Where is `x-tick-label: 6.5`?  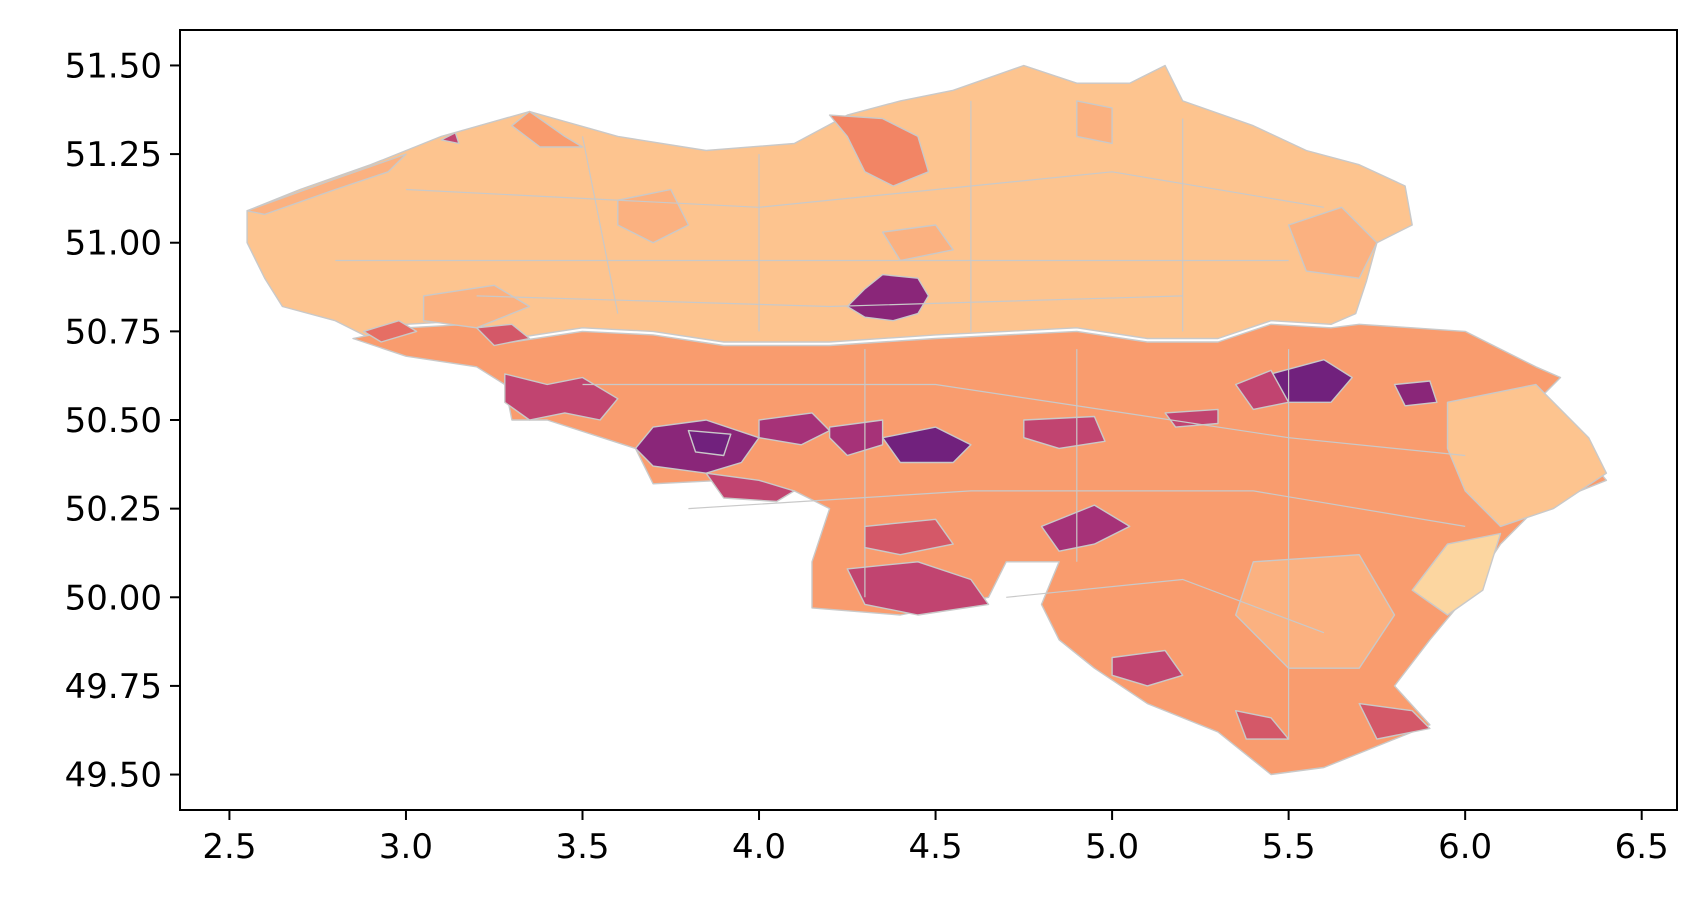
x-tick-label: 6.5 is located at coordinates (1642, 847).